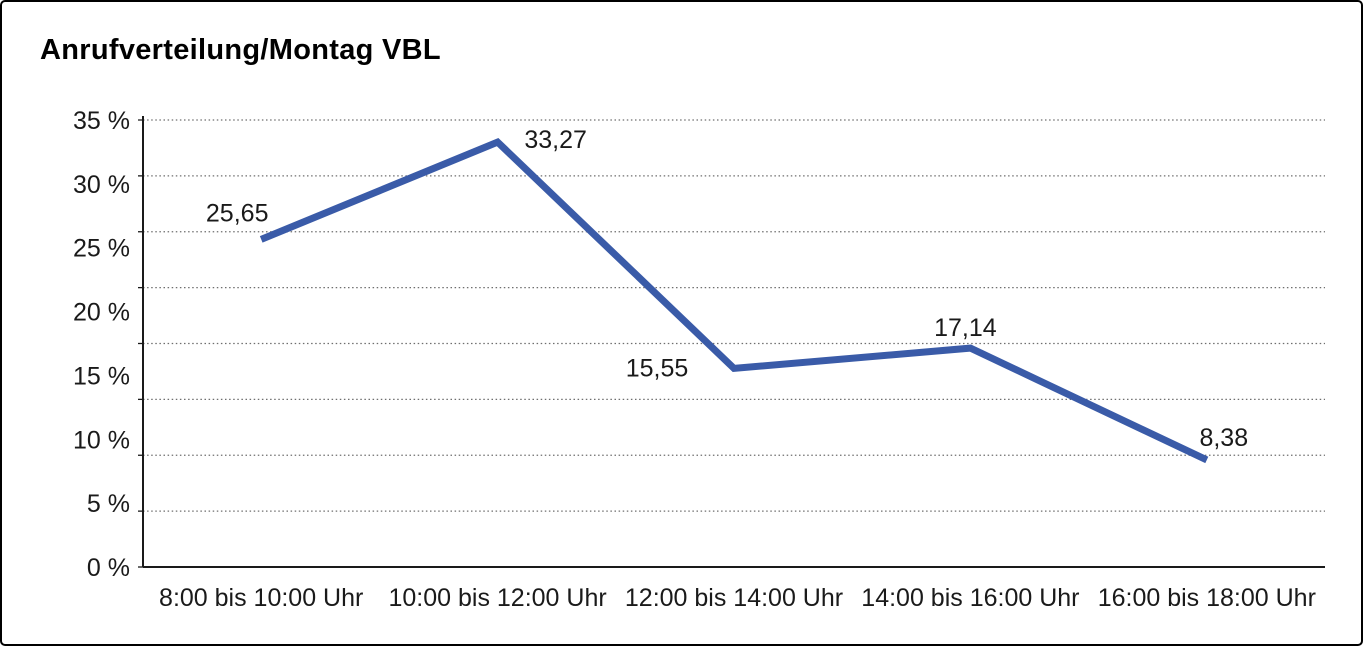 This screenshot has width=1363, height=646. What do you see at coordinates (101, 249) in the screenshot?
I see `y-axis-tick-label: 25 %` at bounding box center [101, 249].